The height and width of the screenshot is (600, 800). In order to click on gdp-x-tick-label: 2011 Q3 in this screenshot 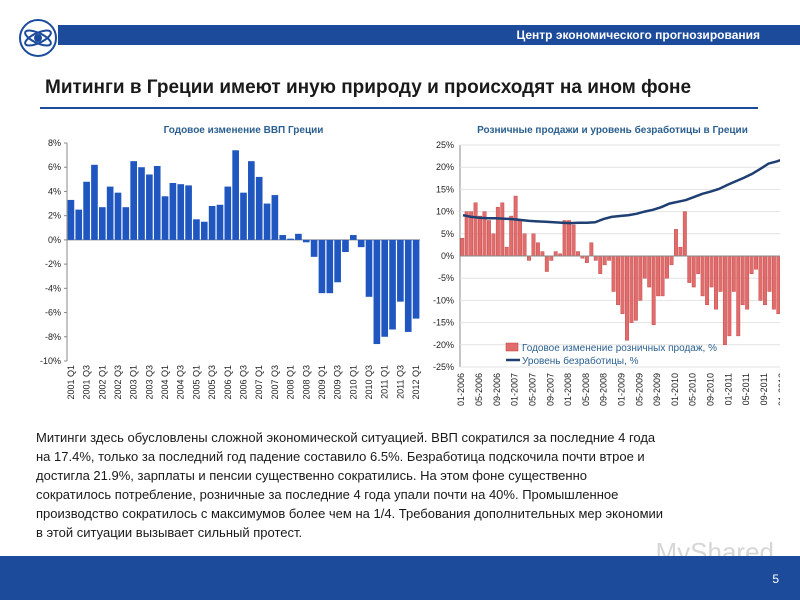, I will do `click(400, 382)`.